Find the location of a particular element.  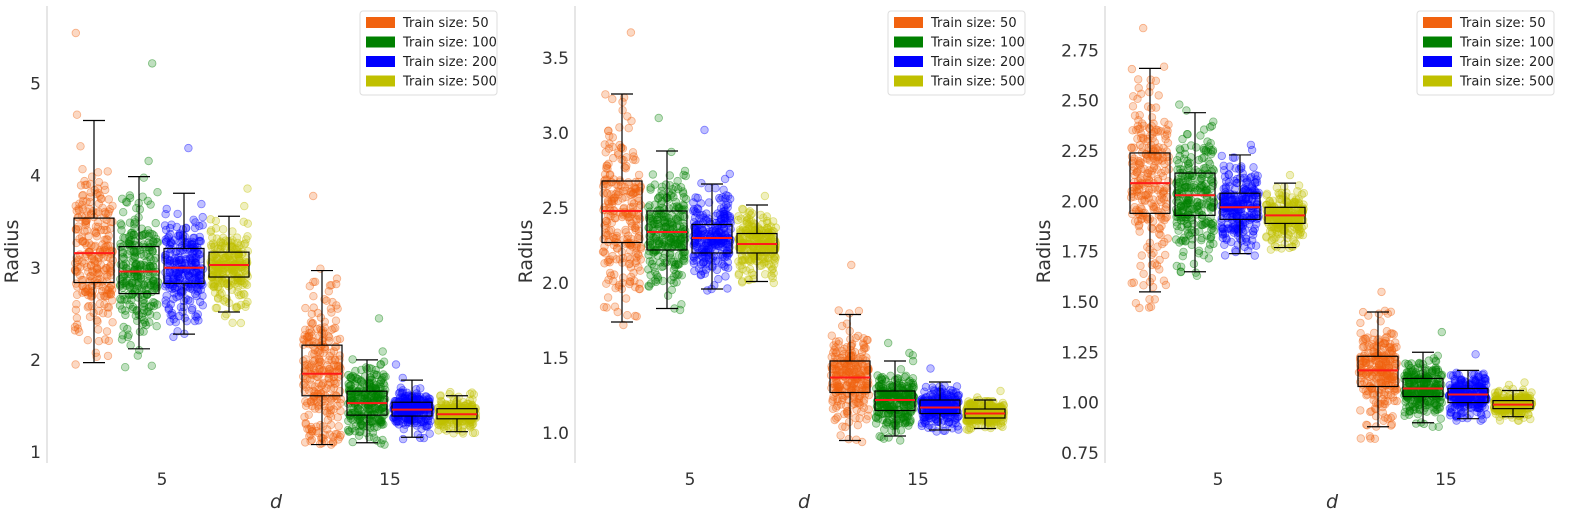

y-tick-label: 1 is located at coordinates (35, 453).